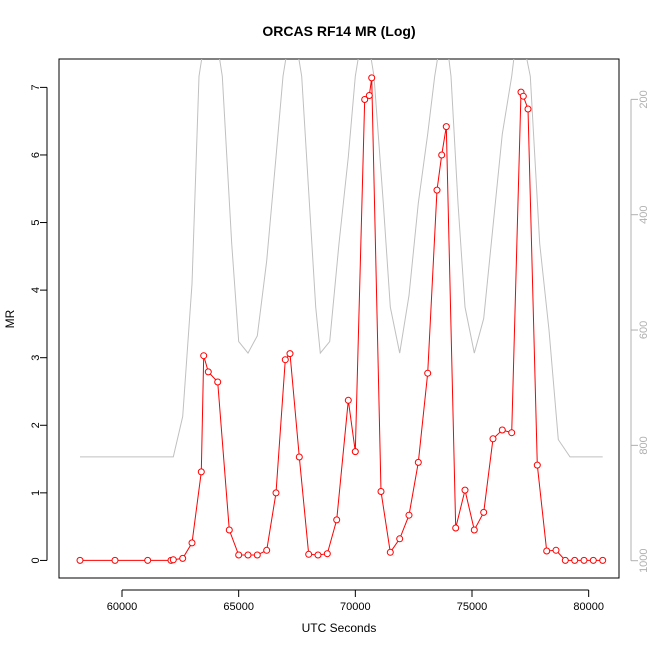  What do you see at coordinates (644, 560) in the screenshot?
I see `y2-tick-label: 1000` at bounding box center [644, 560].